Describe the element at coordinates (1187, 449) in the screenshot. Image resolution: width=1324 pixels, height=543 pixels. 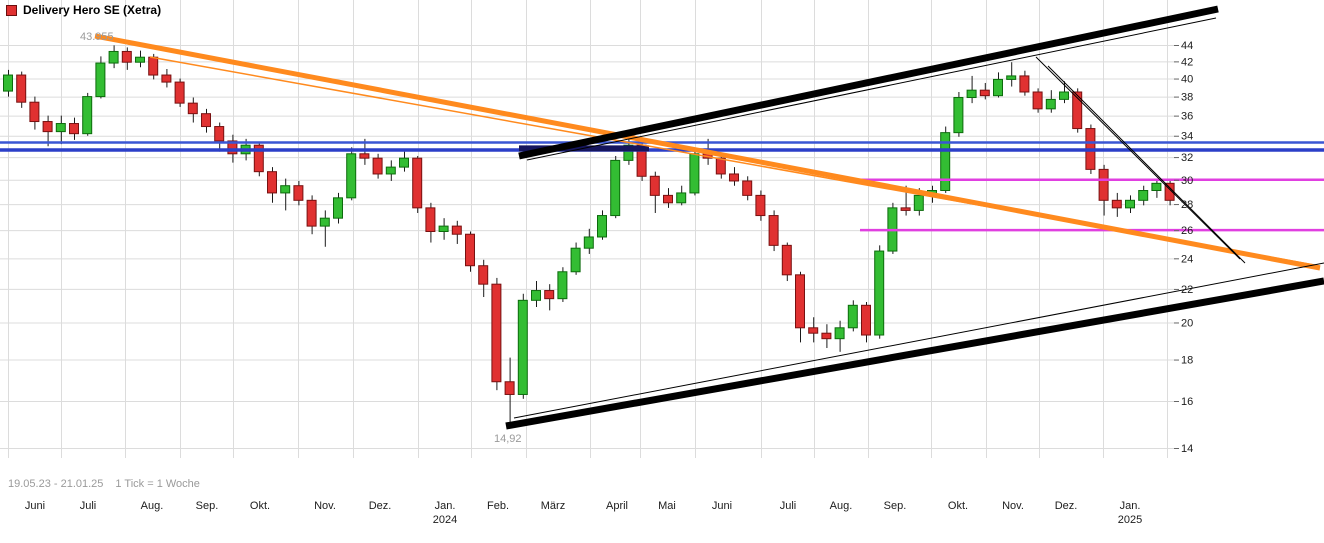
I see `y-axis-label: 14` at that location.